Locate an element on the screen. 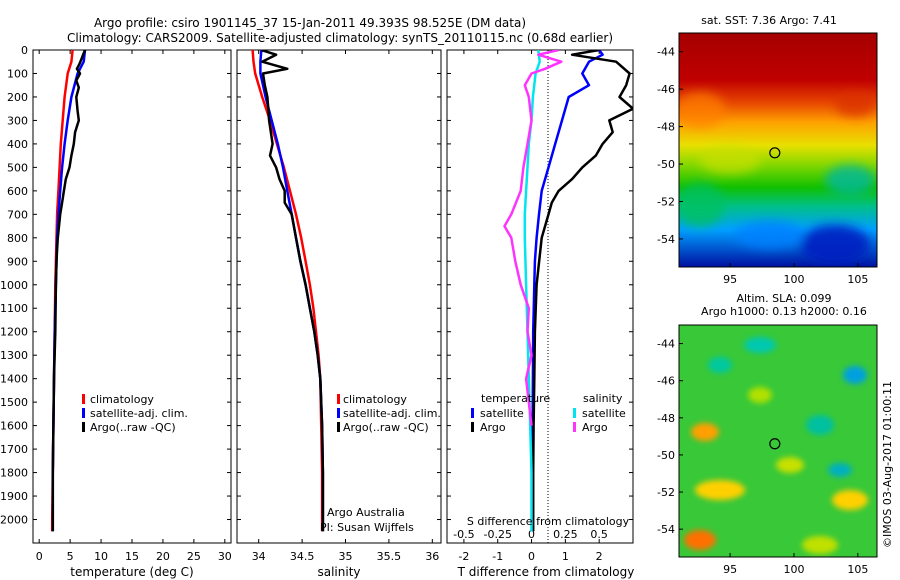  sla-argo-marker is located at coordinates (775, 444).